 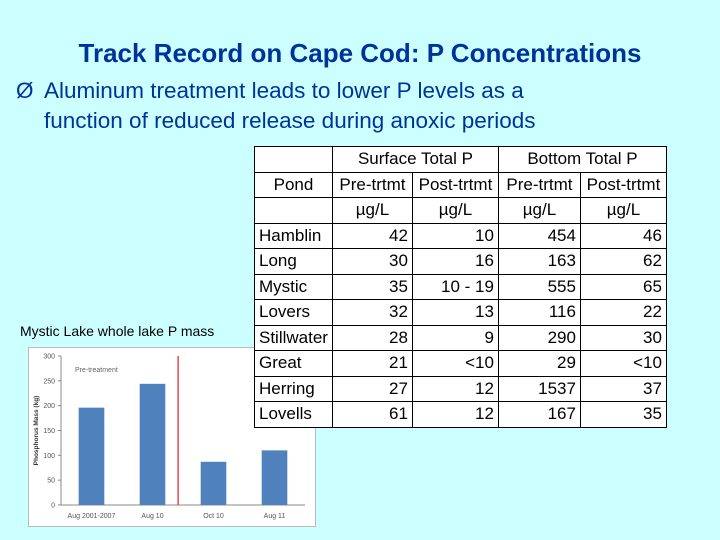 I want to click on cell-bottom-post: 46, so click(x=623, y=235).